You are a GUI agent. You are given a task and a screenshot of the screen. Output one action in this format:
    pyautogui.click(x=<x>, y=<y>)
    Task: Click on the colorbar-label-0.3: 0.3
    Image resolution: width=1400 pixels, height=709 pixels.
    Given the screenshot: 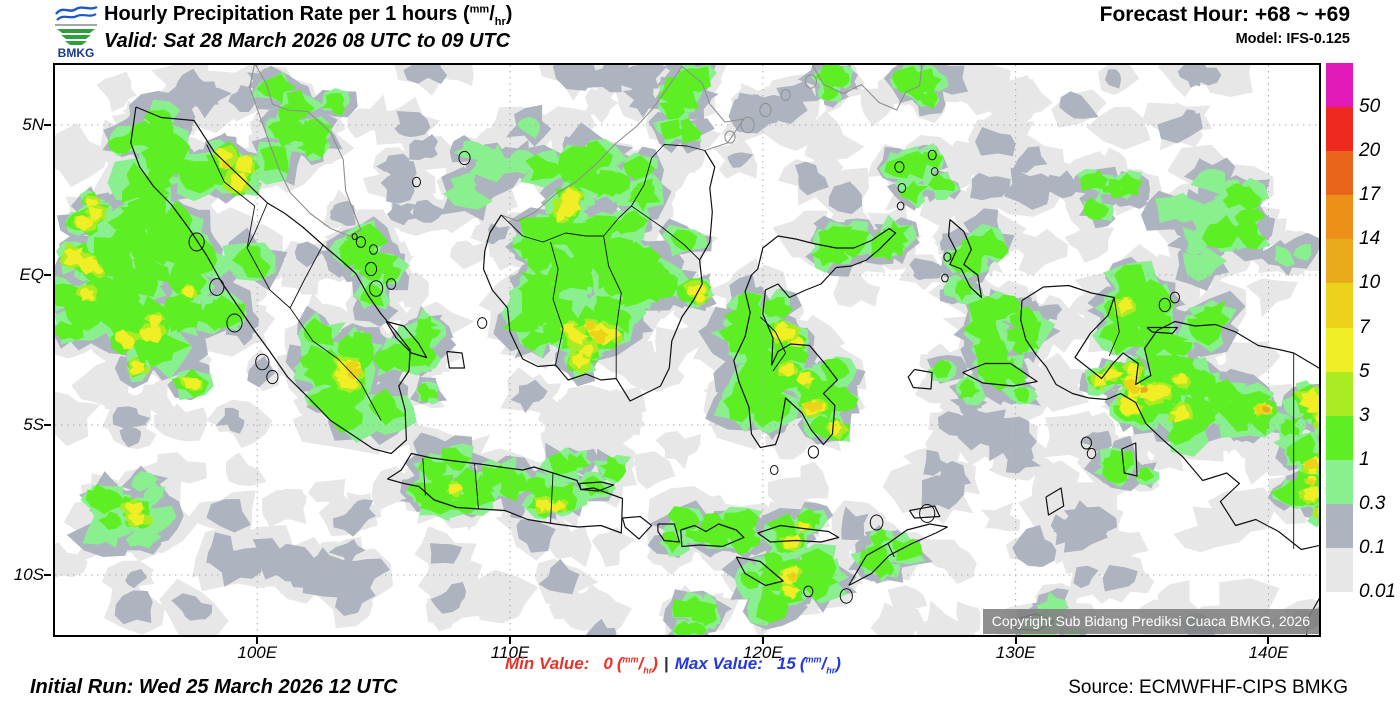 What is the action you would take?
    pyautogui.click(x=1372, y=503)
    